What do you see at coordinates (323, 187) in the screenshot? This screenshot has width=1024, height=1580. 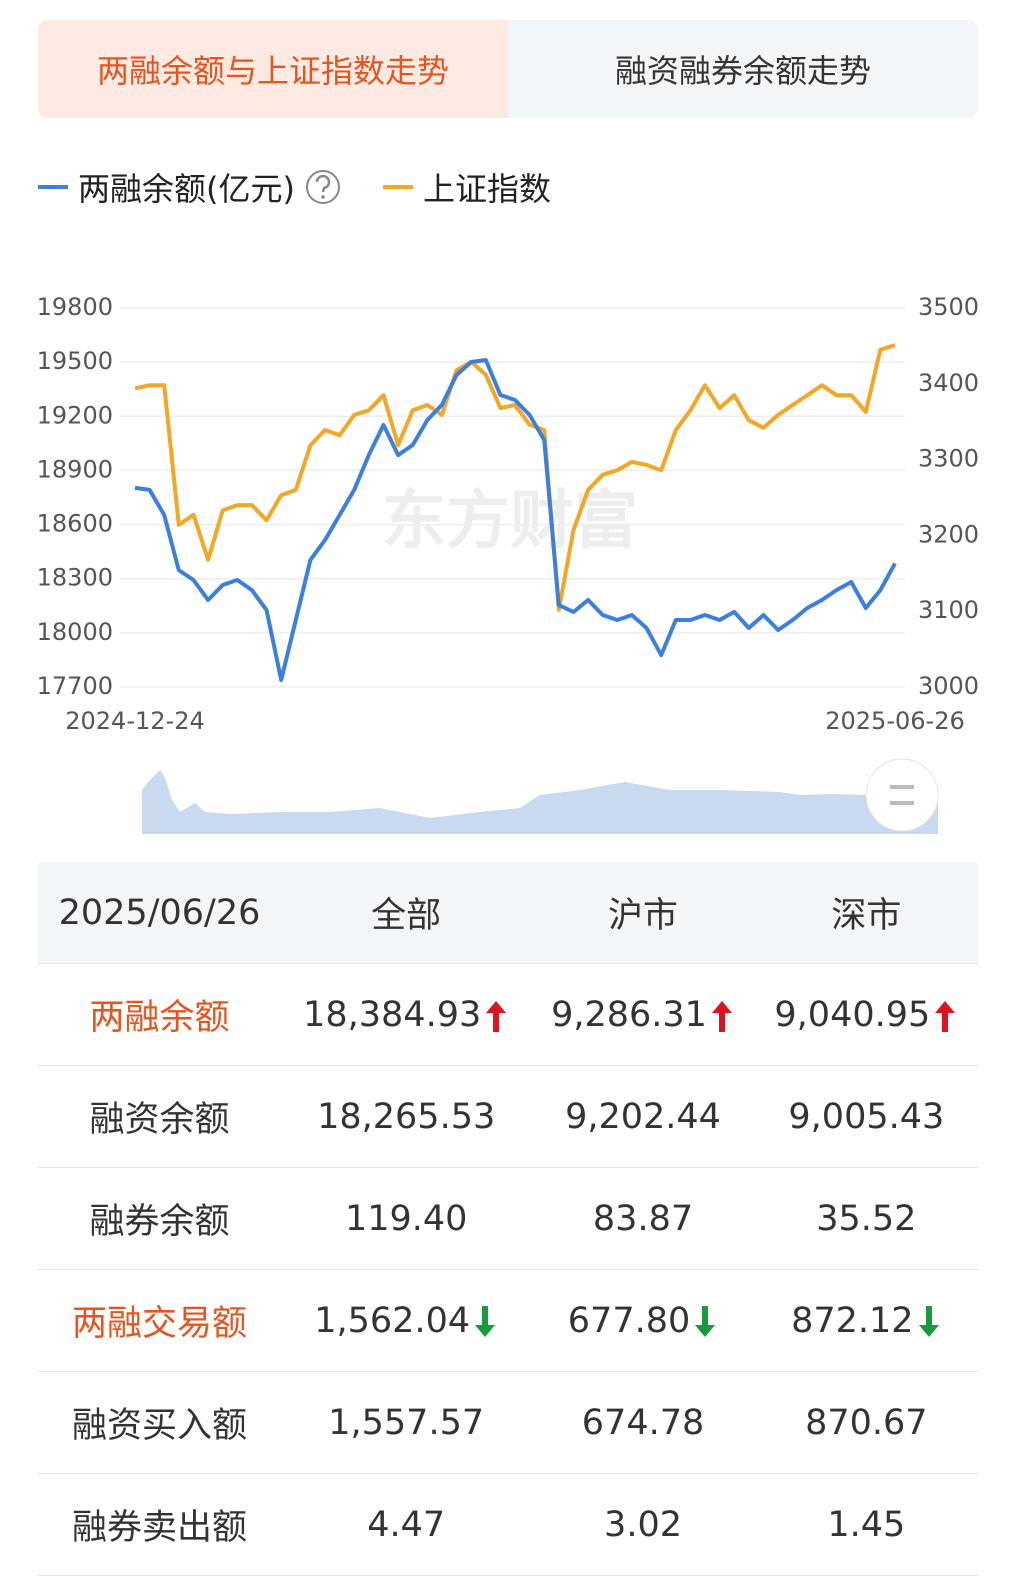 I see `help-icon` at bounding box center [323, 187].